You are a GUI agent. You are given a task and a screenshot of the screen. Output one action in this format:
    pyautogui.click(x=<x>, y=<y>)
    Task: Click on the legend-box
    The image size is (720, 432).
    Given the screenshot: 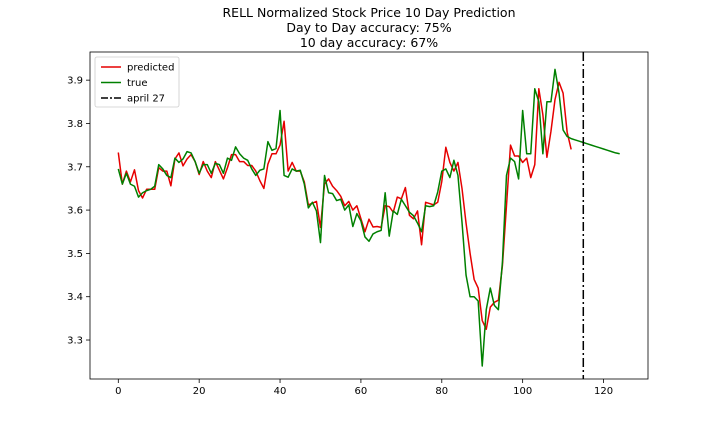 What is the action you would take?
    pyautogui.click(x=137, y=82)
    